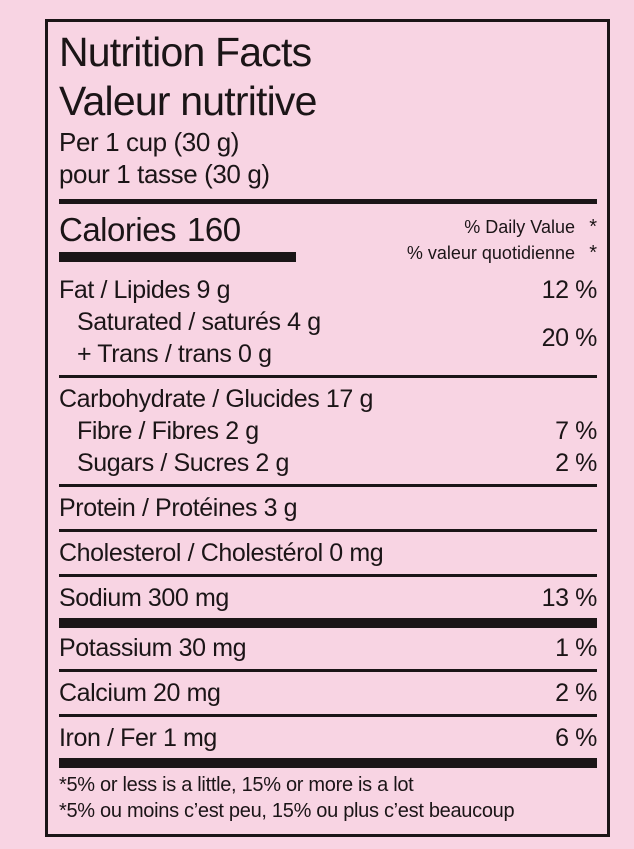  I want to click on calories-underline-bar, so click(177, 257).